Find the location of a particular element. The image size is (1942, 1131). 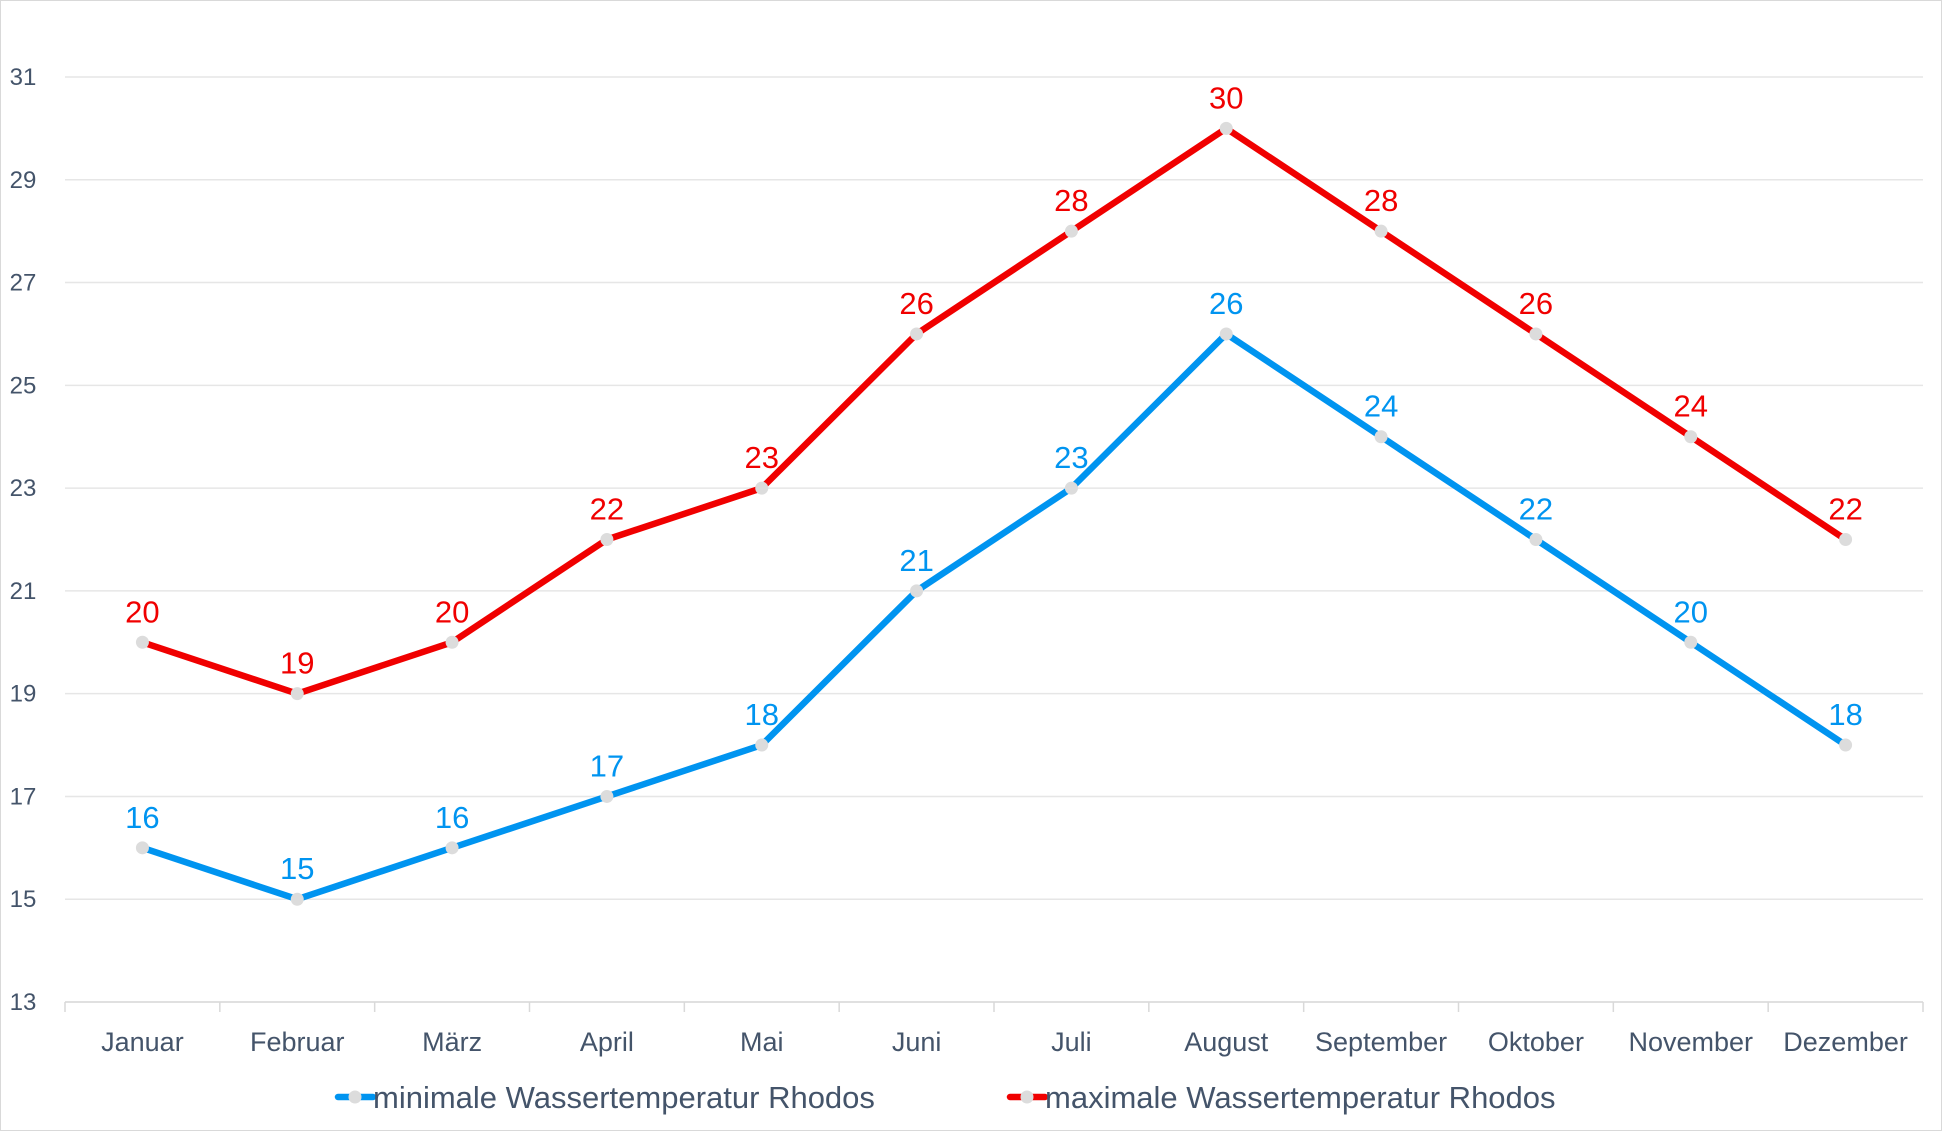

x-tick-label: Oktober is located at coordinates (1536, 1042).